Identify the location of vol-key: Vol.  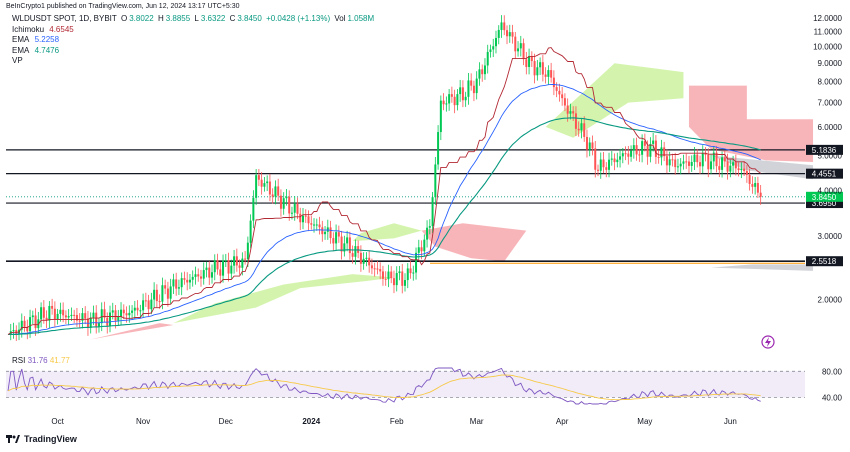
(340, 18).